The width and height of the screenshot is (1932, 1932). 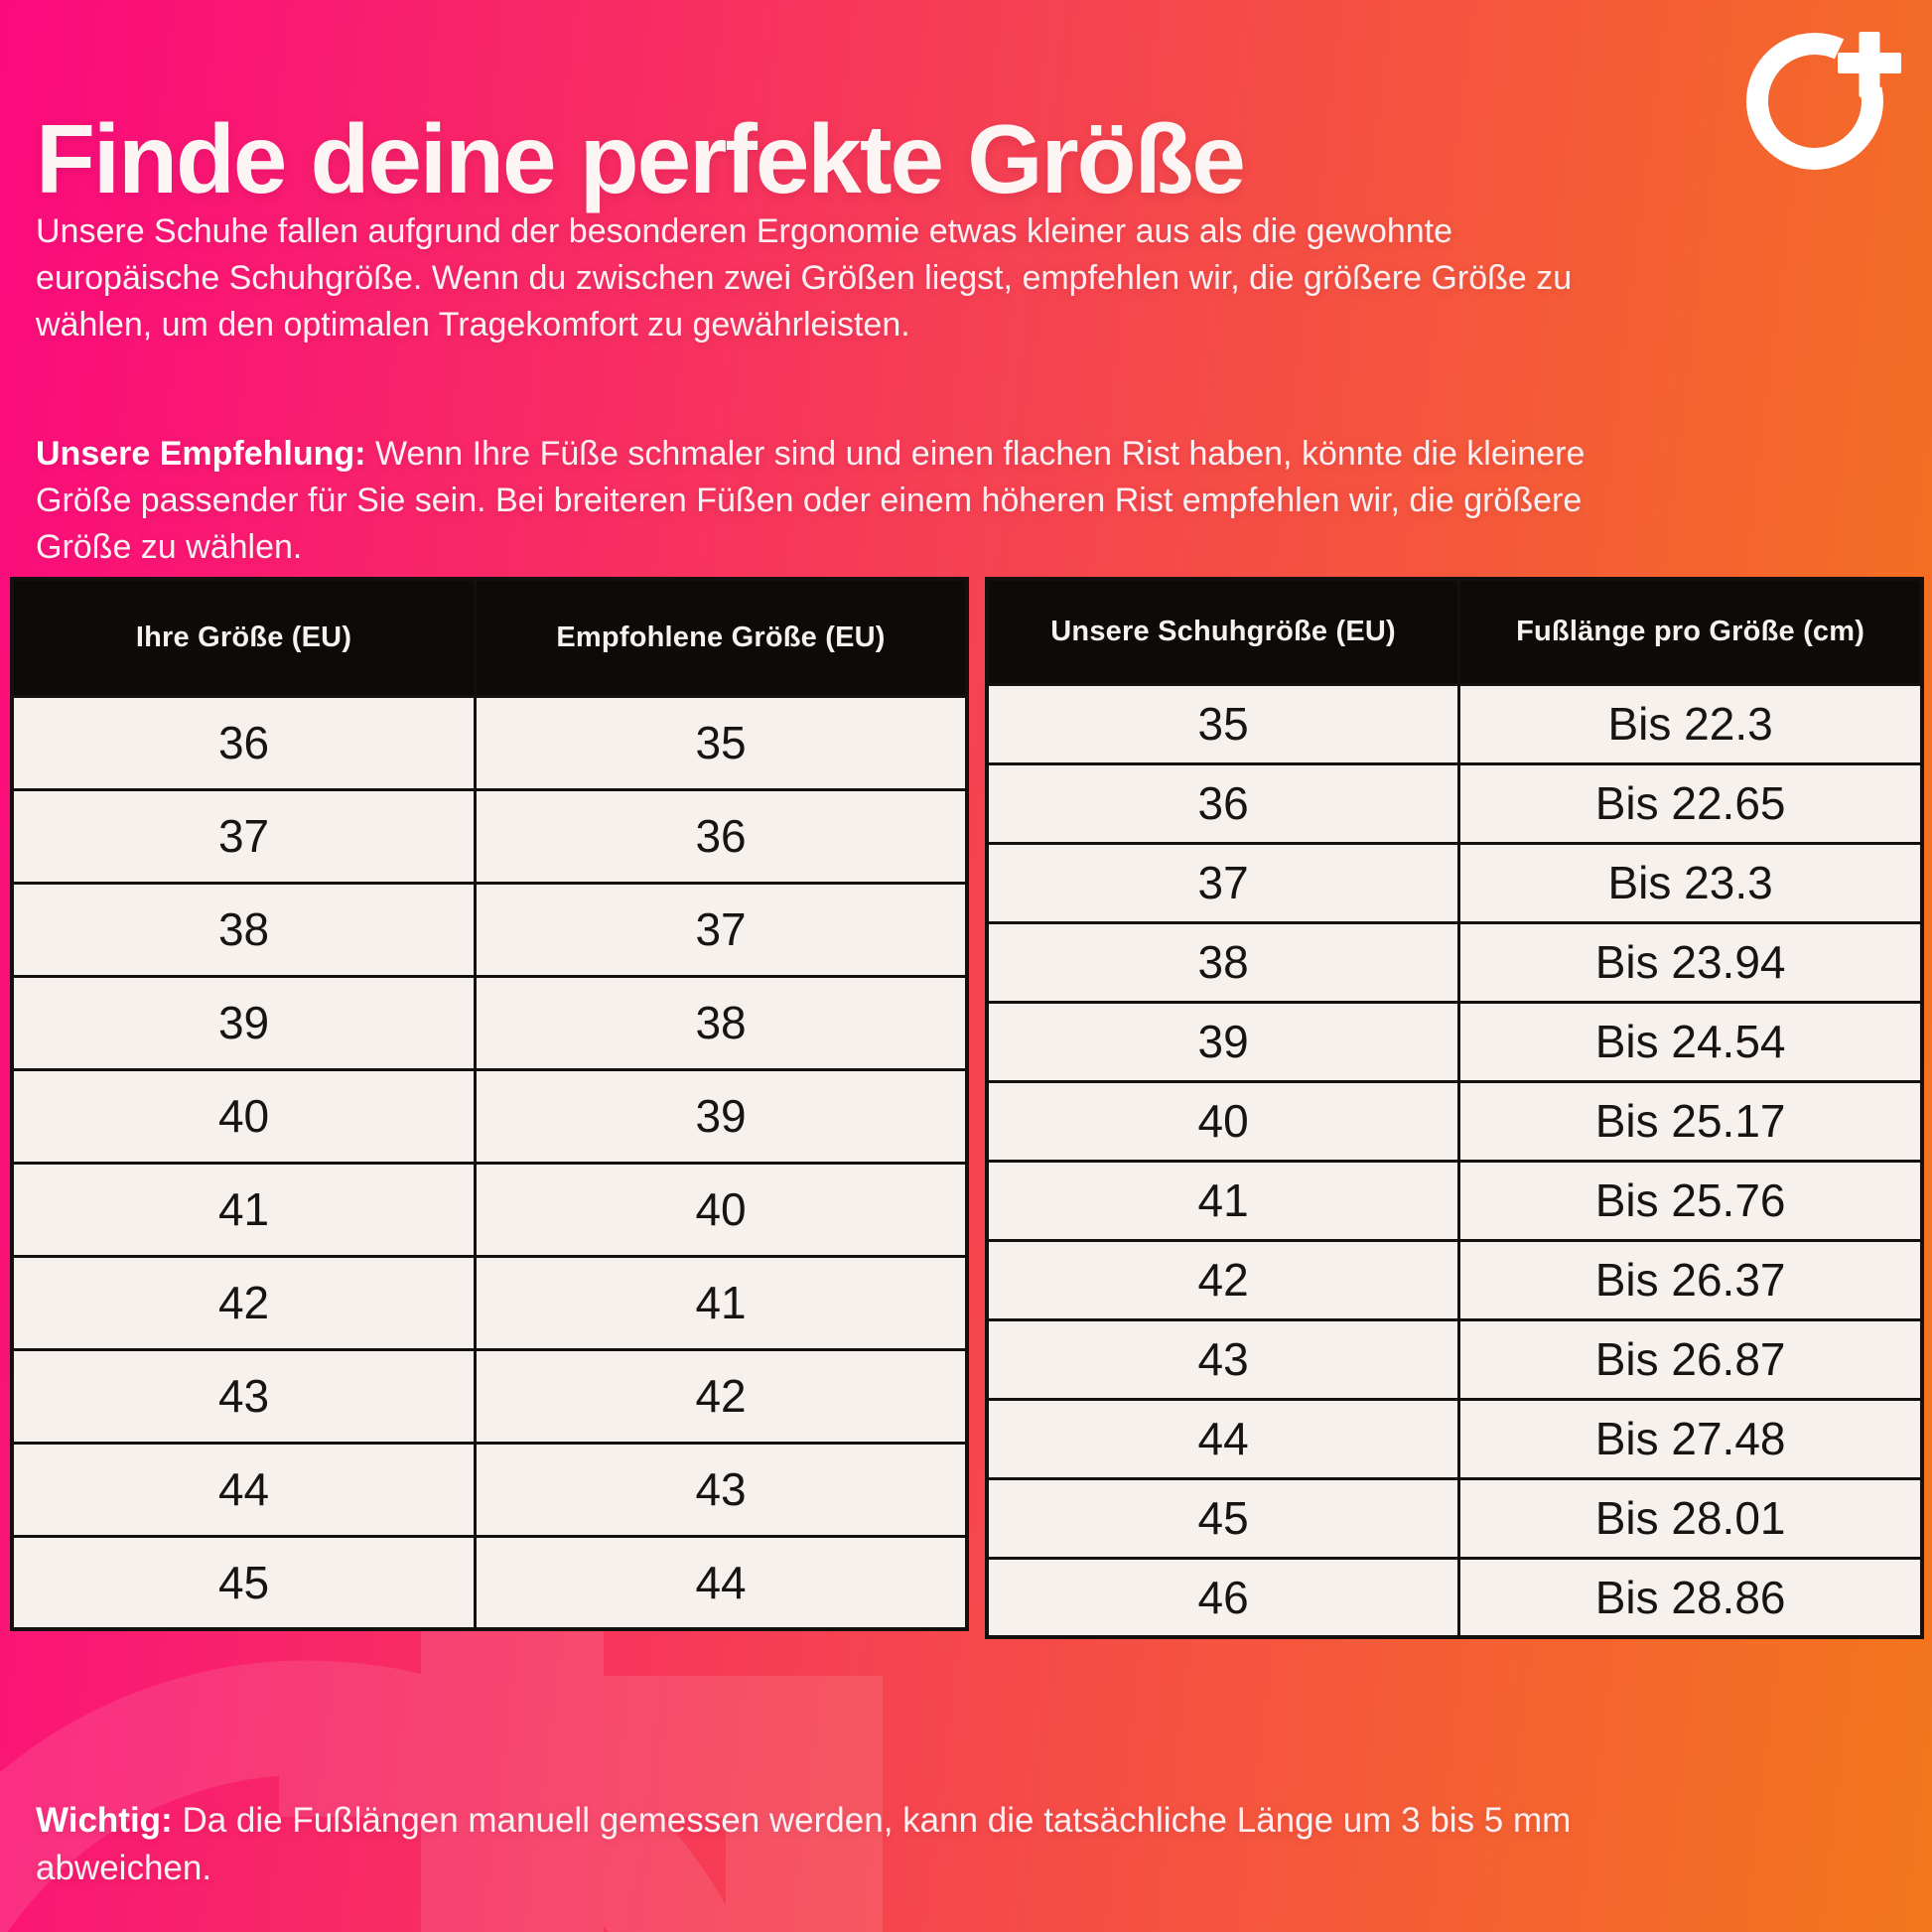 I want to click on table-row: 37 36, so click(x=490, y=836).